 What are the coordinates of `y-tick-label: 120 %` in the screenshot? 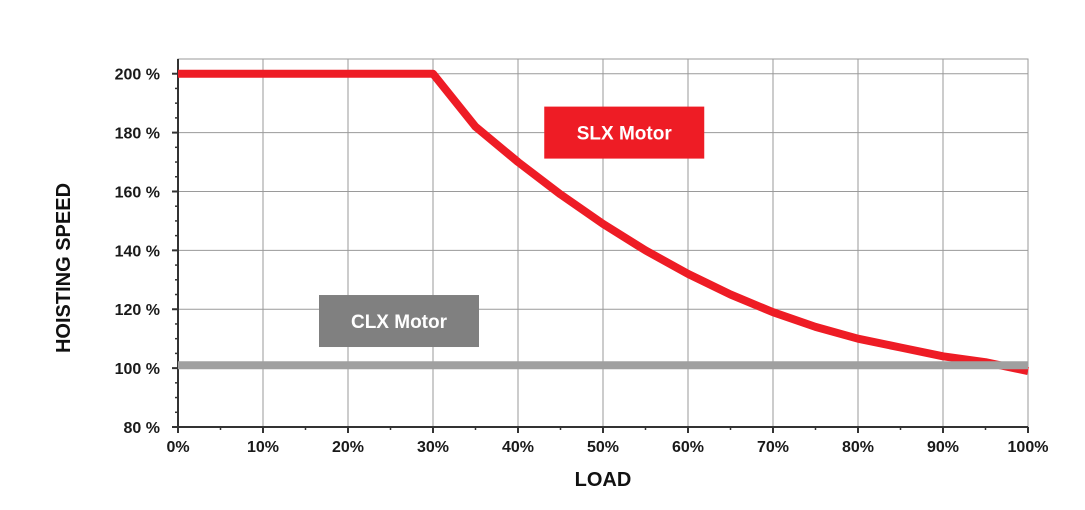 It's located at (137, 310).